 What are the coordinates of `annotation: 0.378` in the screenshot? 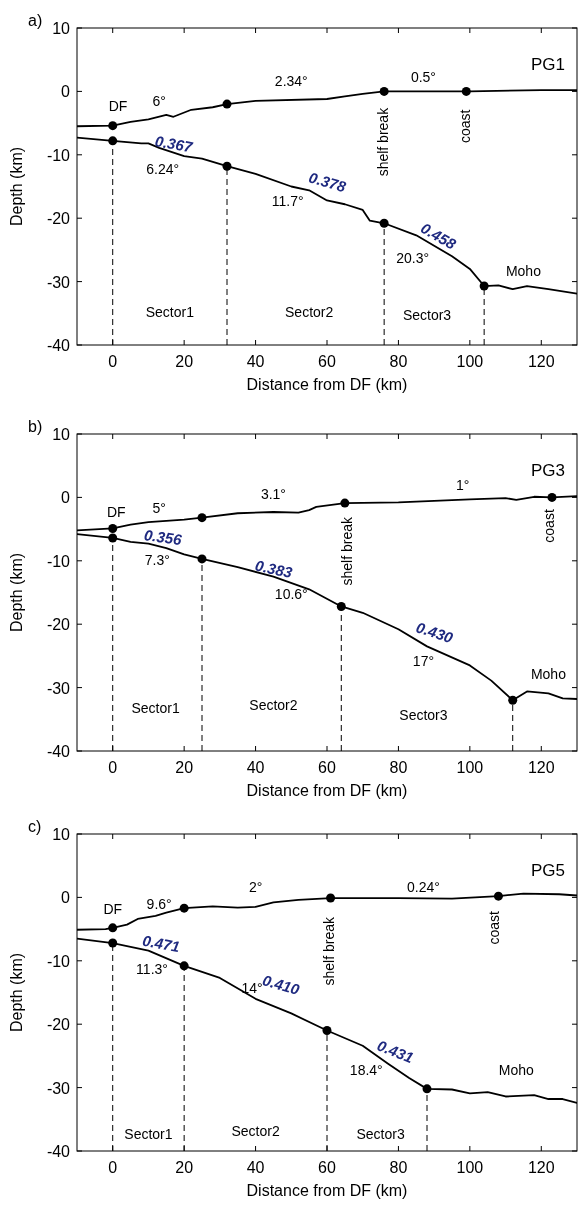 It's located at (328, 182).